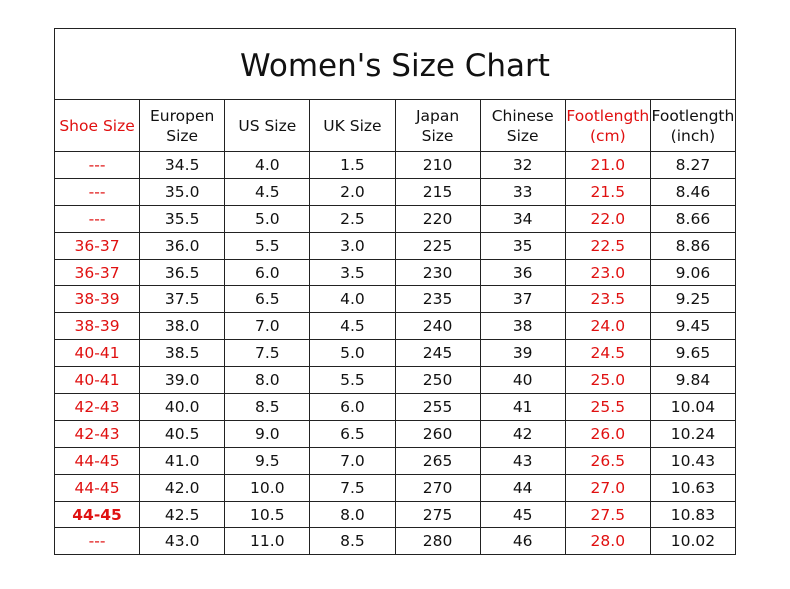 This screenshot has height=589, width=790. Describe the element at coordinates (693, 245) in the screenshot. I see `table-cell: 8.86` at that location.